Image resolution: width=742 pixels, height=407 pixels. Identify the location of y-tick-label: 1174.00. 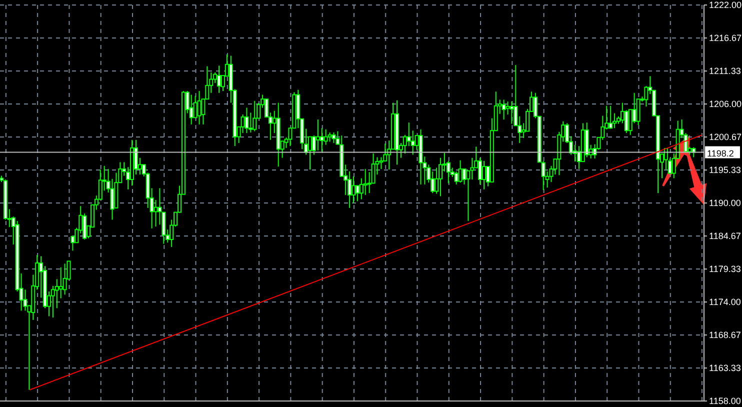
(725, 302).